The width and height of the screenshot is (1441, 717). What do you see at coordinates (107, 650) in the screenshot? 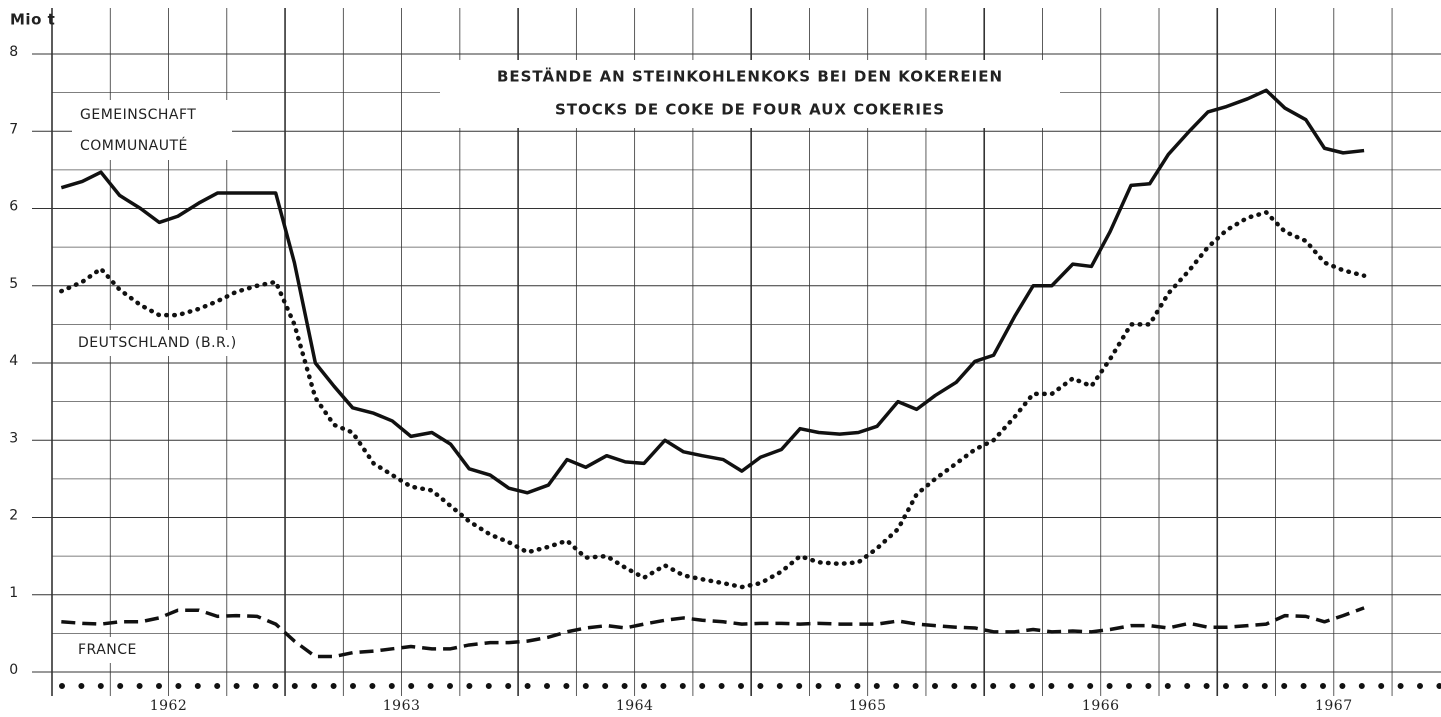
I see `legend-label: FRANCE` at bounding box center [107, 650].